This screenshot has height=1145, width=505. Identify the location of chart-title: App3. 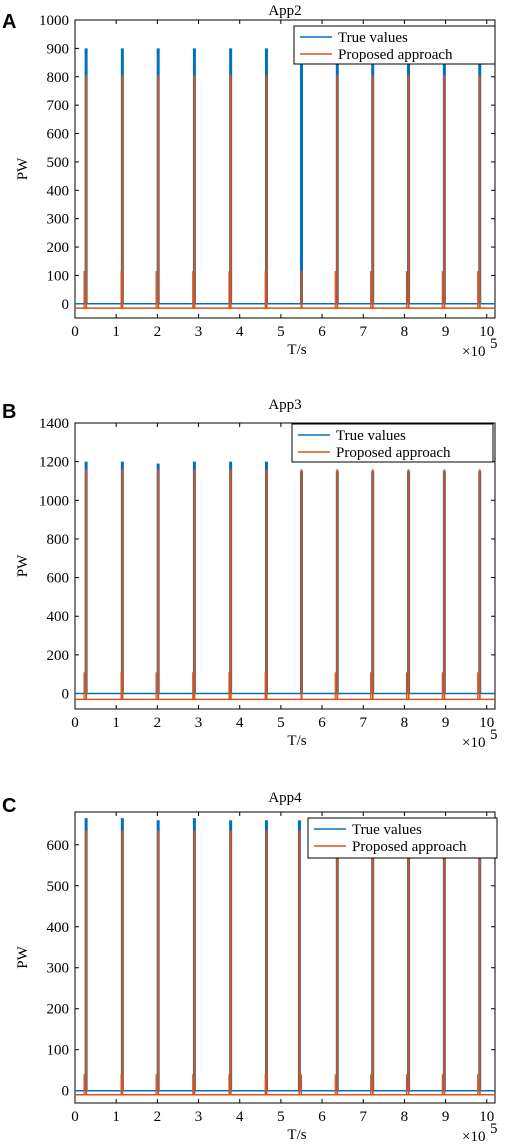
(284, 405).